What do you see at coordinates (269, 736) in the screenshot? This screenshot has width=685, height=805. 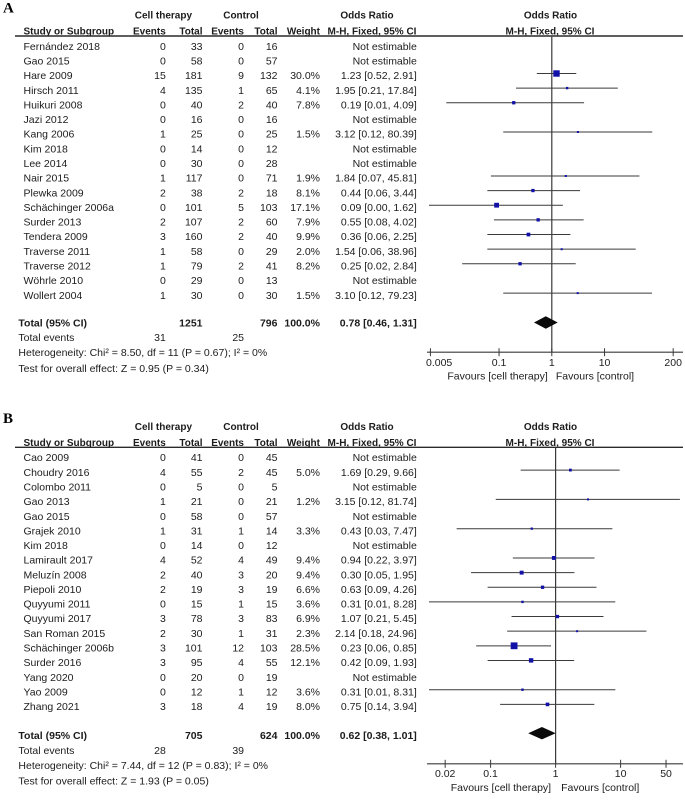 I see `svg-text: 624` at bounding box center [269, 736].